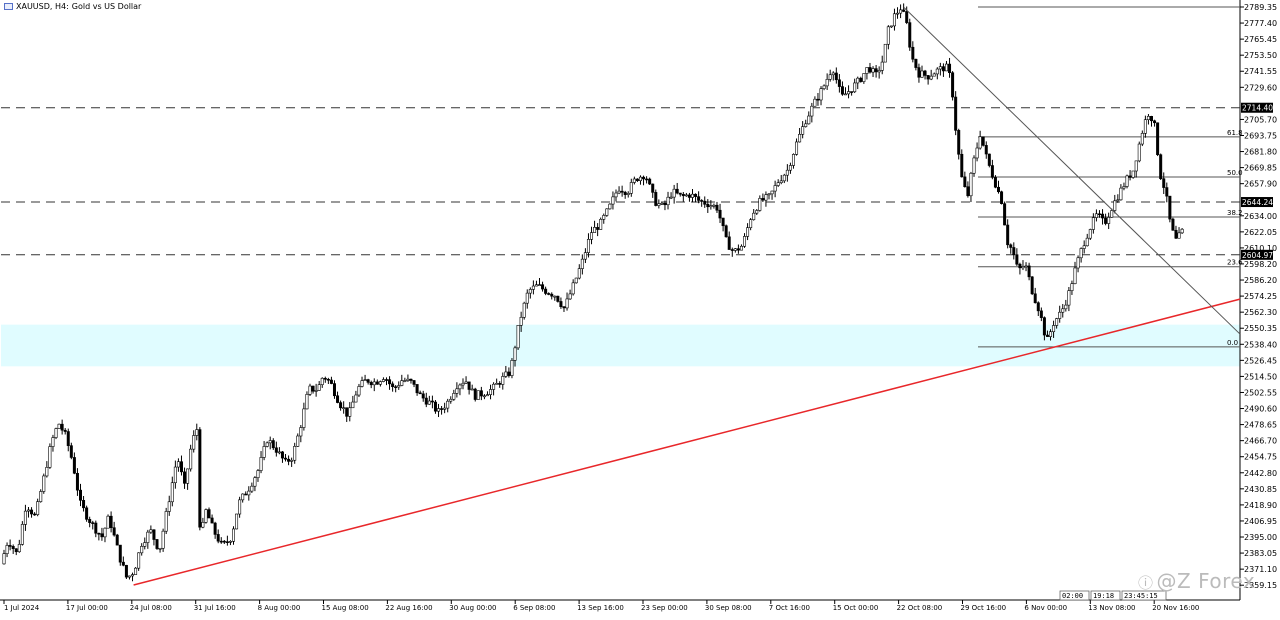 The image size is (1280, 620). What do you see at coordinates (279, 608) in the screenshot?
I see `x-tick-label: 8 Aug 00:00` at bounding box center [279, 608].